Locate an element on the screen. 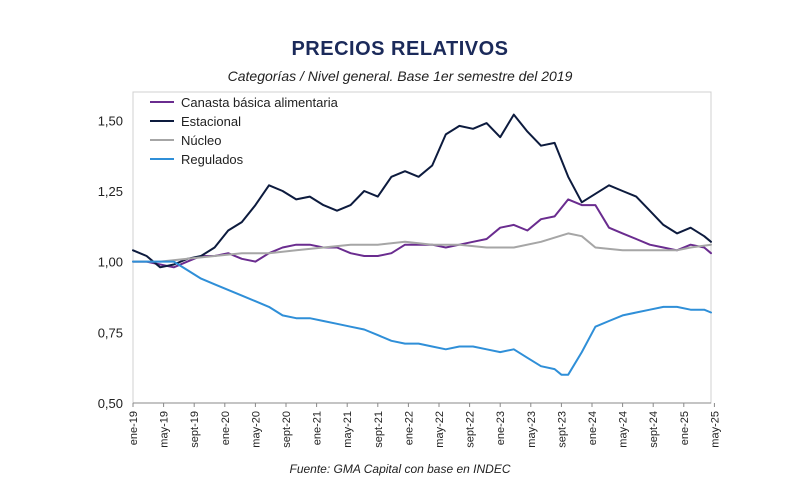 Image resolution: width=800 pixels, height=500 pixels. x-tick-label: may-23 is located at coordinates (532, 429).